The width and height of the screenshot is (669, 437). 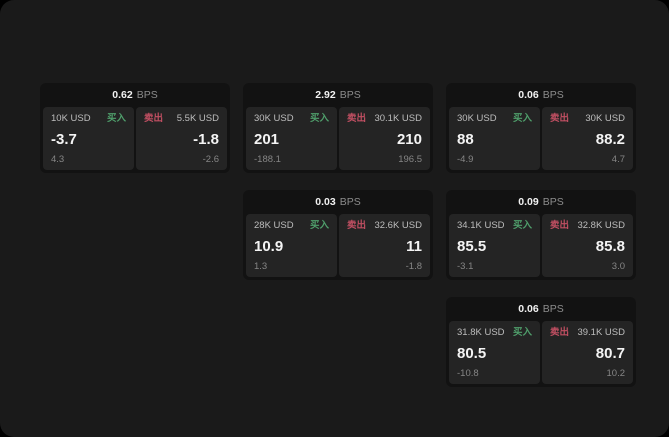 I want to click on buy-size: 10K USD, so click(x=71, y=118).